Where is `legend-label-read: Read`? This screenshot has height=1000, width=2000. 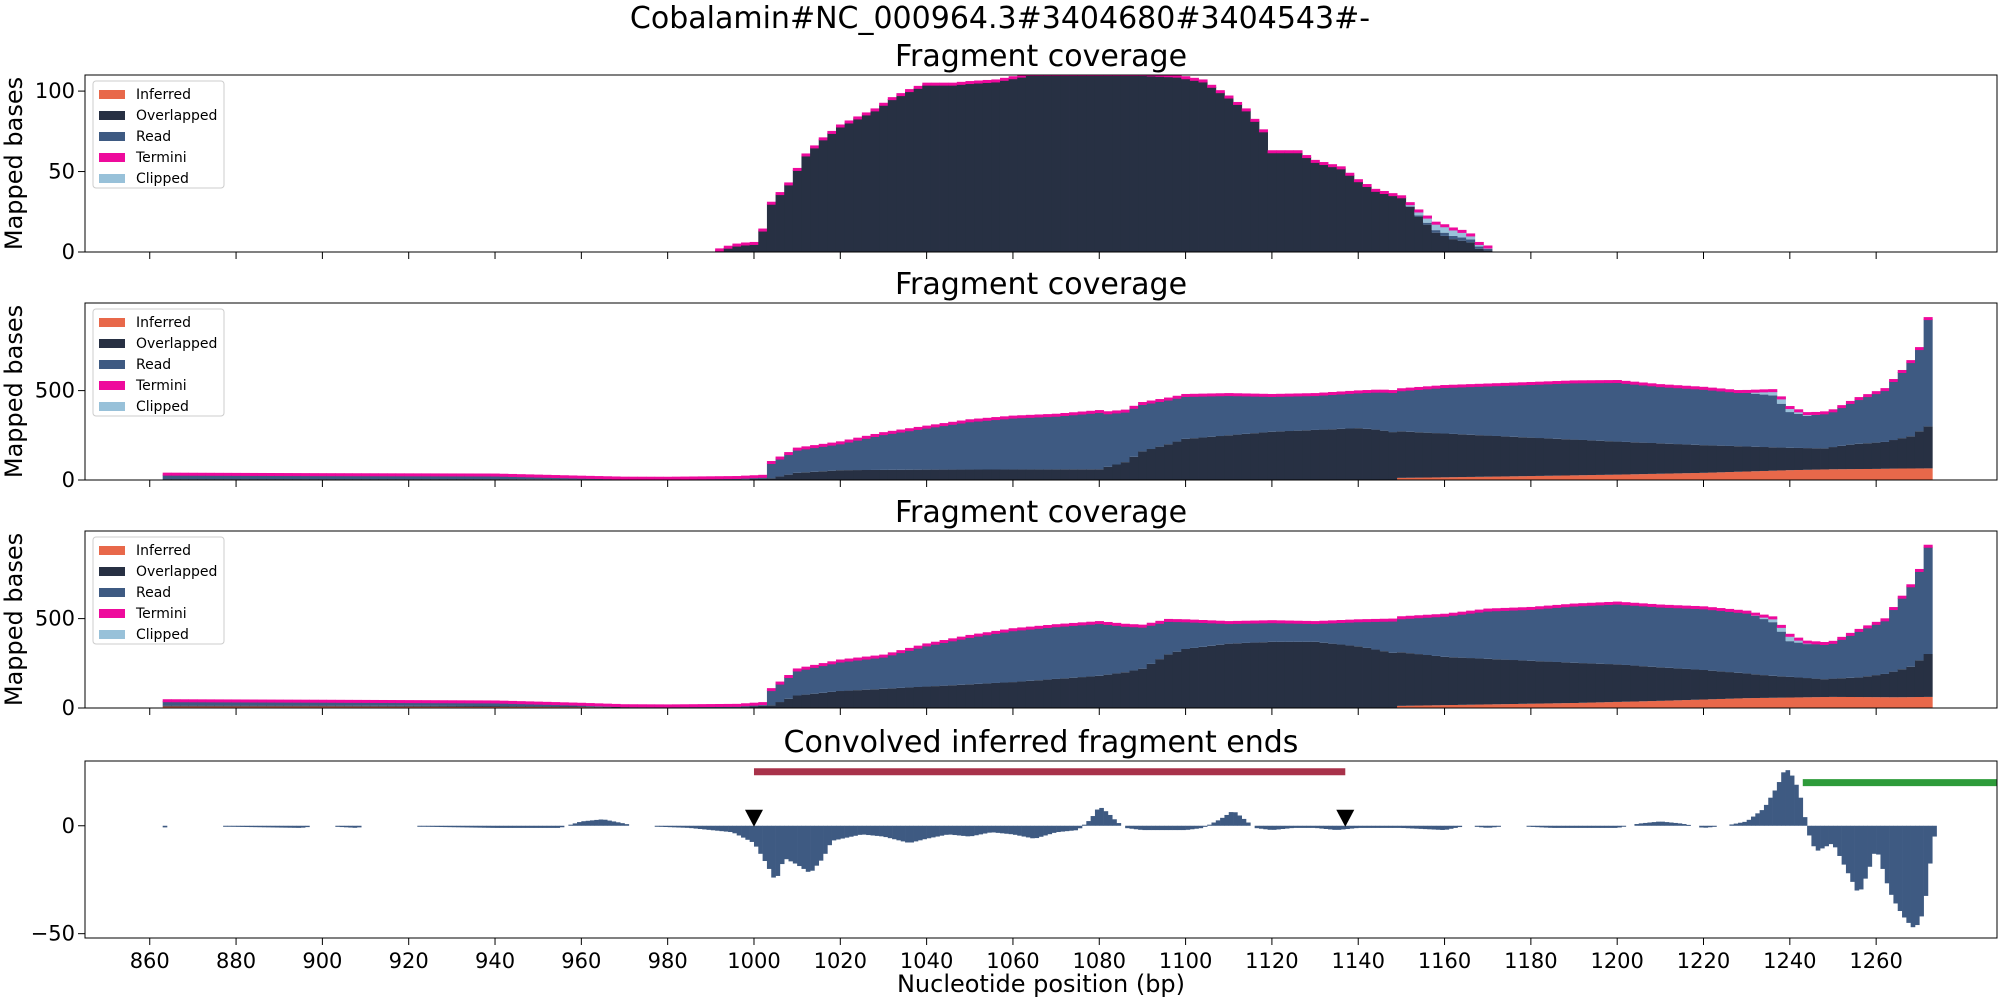
legend-label-read: Read is located at coordinates (153, 137).